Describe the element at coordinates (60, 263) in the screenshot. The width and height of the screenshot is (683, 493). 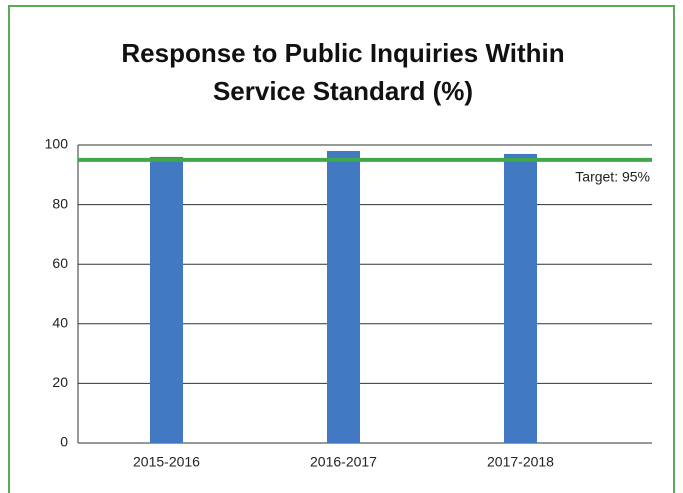
I see `y-tick-label: 60` at that location.